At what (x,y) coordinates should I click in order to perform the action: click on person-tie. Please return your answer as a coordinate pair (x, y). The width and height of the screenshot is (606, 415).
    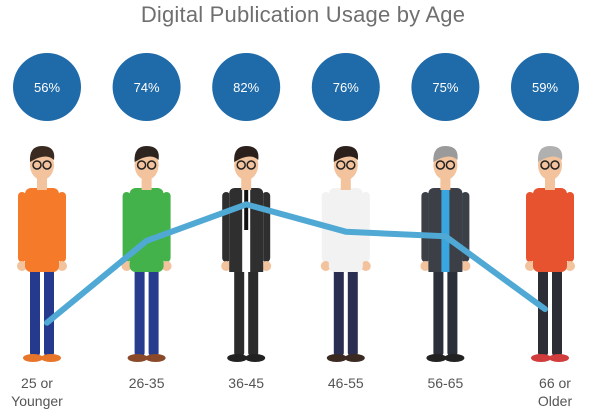
    Looking at the image, I should click on (246, 210).